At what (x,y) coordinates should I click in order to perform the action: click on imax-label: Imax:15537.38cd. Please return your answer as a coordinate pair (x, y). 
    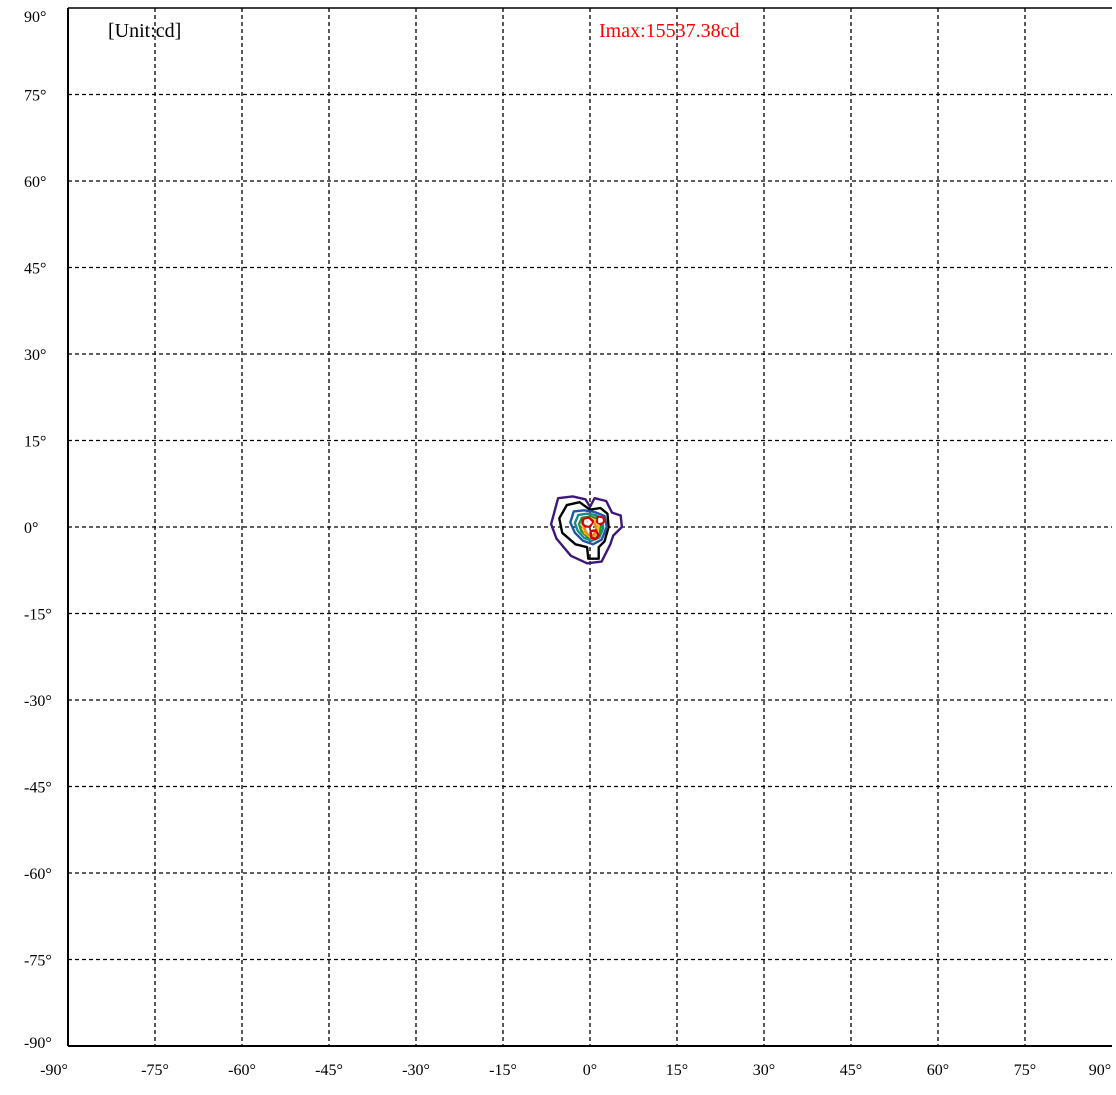
    Looking at the image, I should click on (669, 31).